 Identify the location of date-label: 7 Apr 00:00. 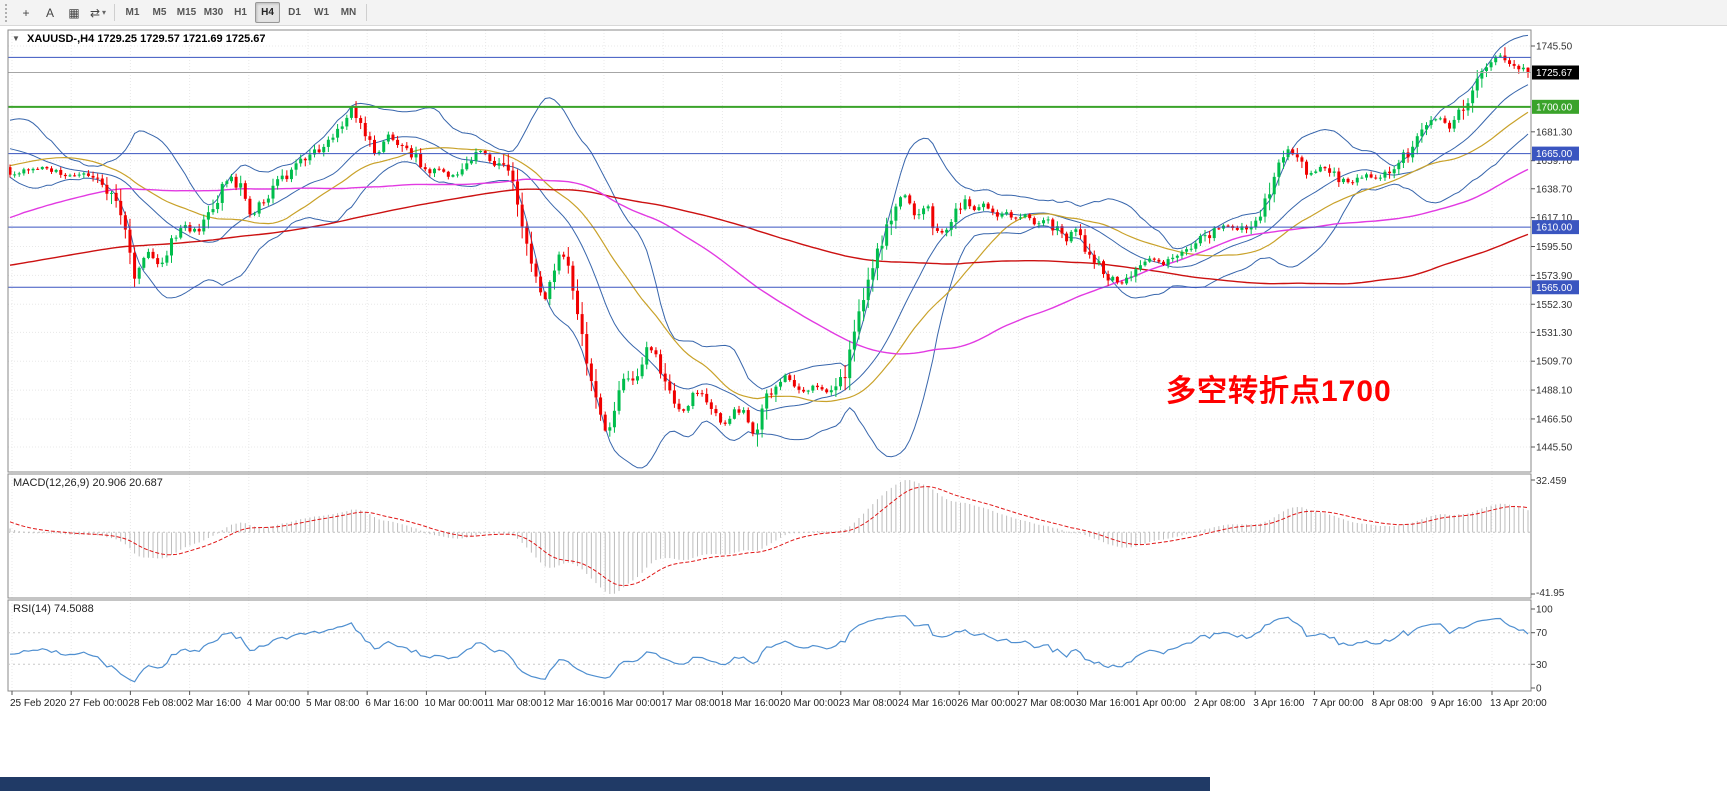
(1338, 703).